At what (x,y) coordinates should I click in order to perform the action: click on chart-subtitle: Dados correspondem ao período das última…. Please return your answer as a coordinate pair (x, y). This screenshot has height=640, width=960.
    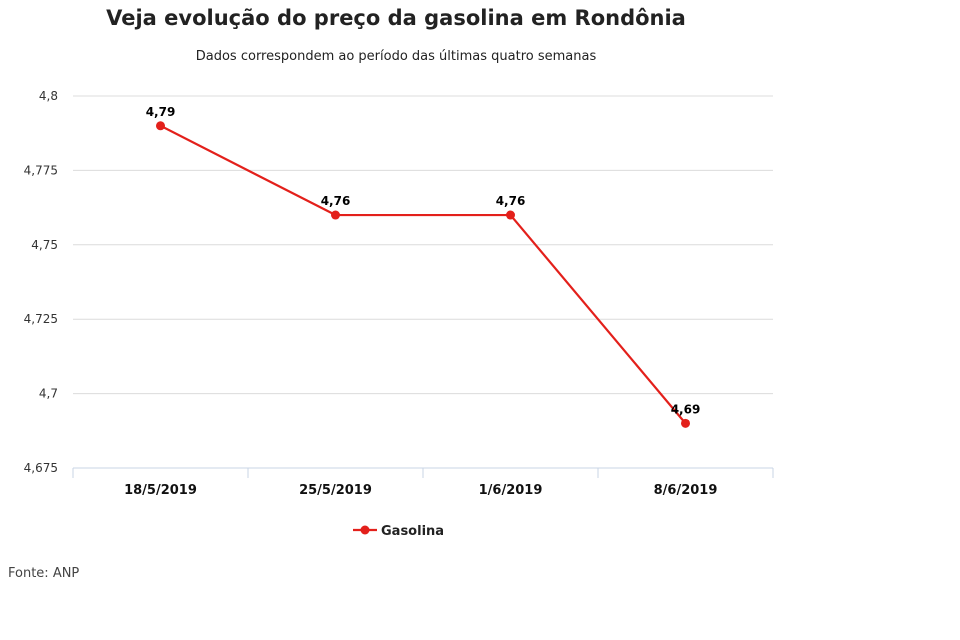
    Looking at the image, I should click on (396, 56).